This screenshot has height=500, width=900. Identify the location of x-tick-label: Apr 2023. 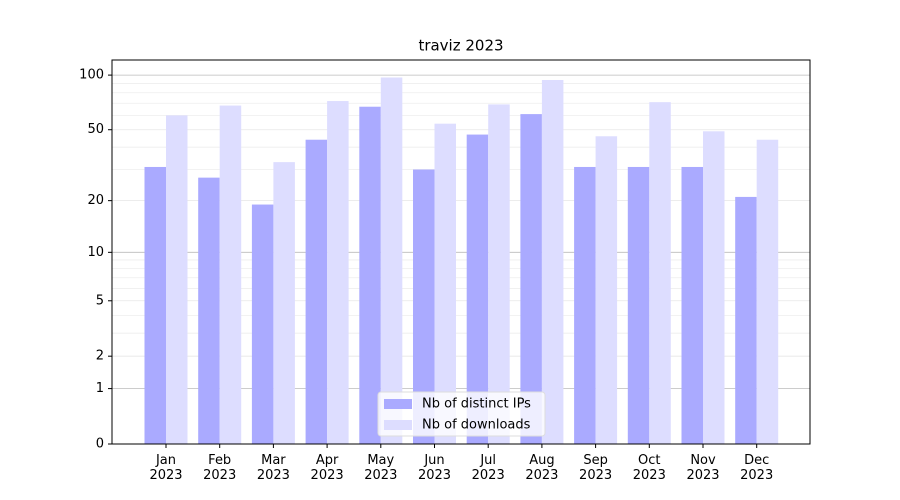
(327, 468).